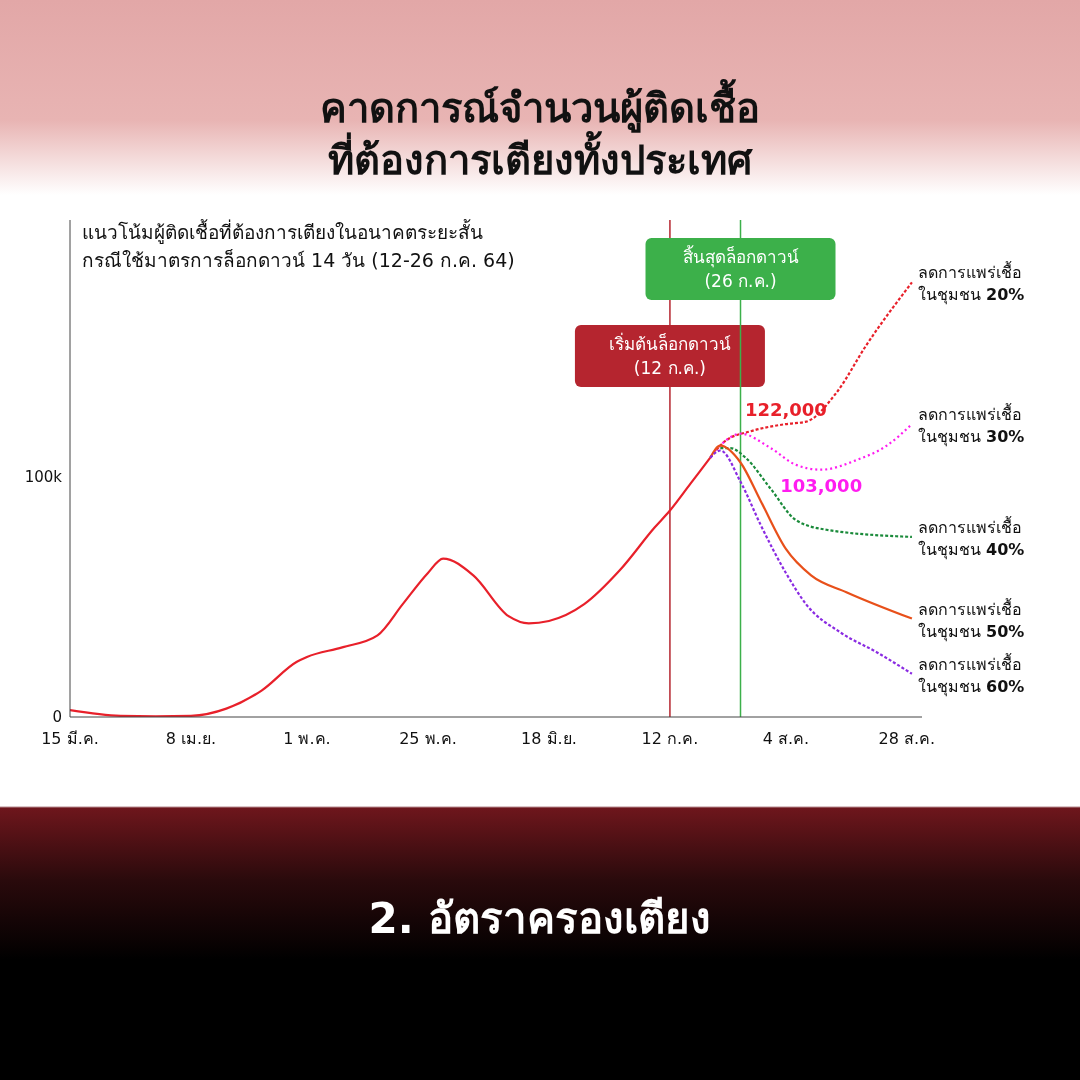  I want to click on x-tick-label: 15 มี.ค., so click(70, 739).